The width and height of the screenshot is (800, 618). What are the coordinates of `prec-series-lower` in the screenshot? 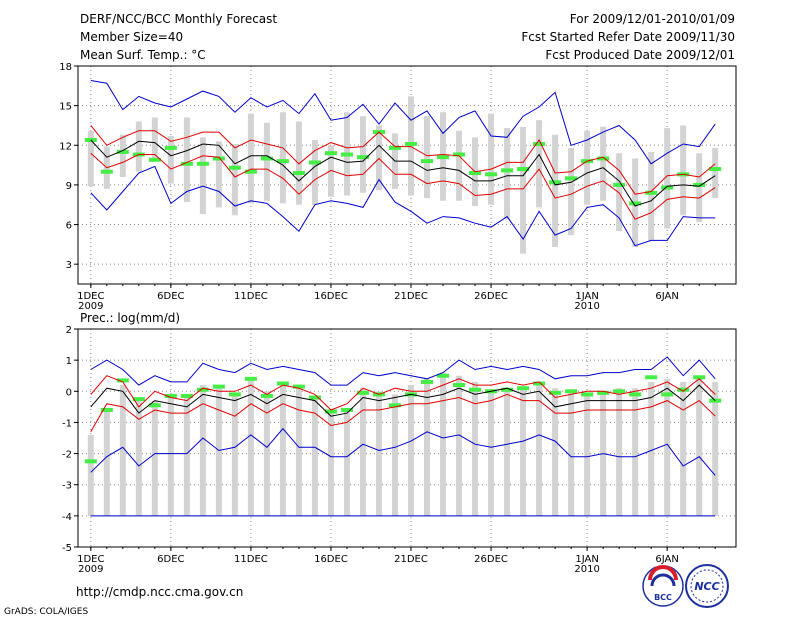 It's located at (403, 413).